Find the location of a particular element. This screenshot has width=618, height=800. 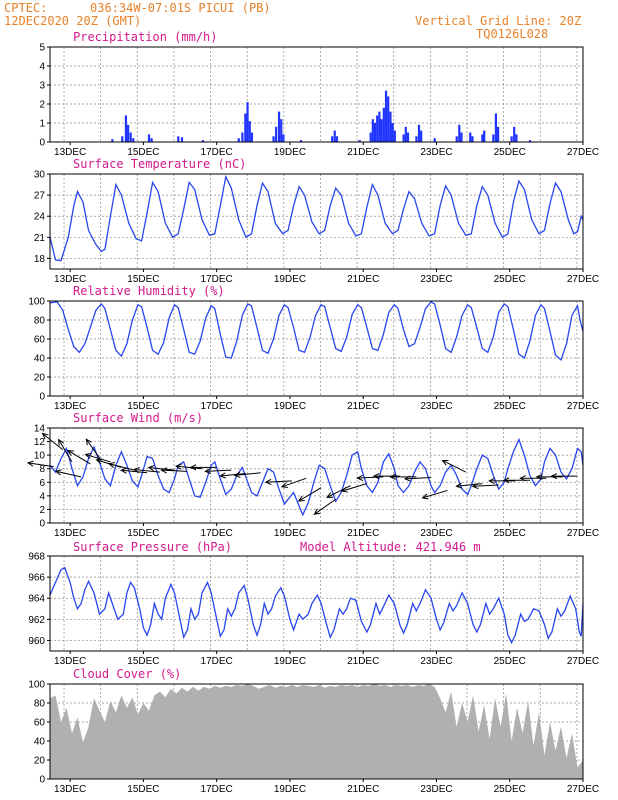

y-tick-label: 962 is located at coordinates (36, 620).